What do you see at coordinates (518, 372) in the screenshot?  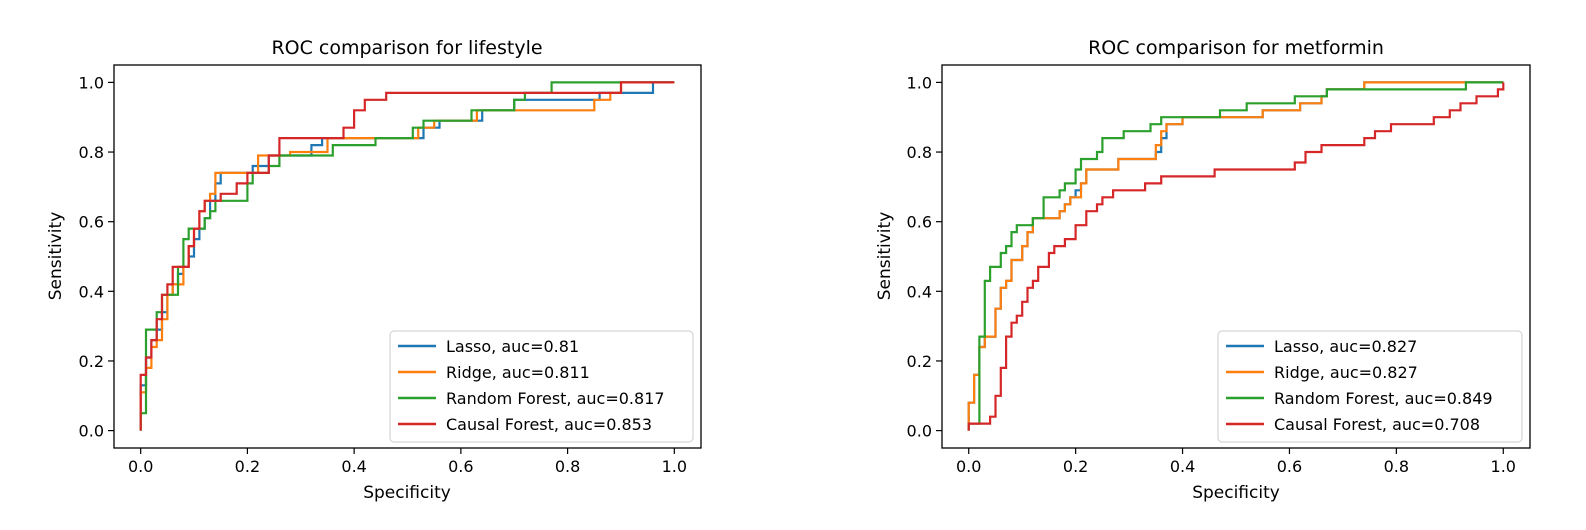 I see `legend-label-1: Ridge, auc=0.811` at bounding box center [518, 372].